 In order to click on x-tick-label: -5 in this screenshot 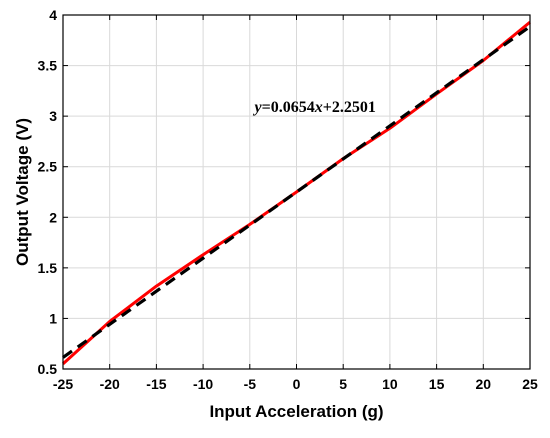, I will do `click(250, 384)`.